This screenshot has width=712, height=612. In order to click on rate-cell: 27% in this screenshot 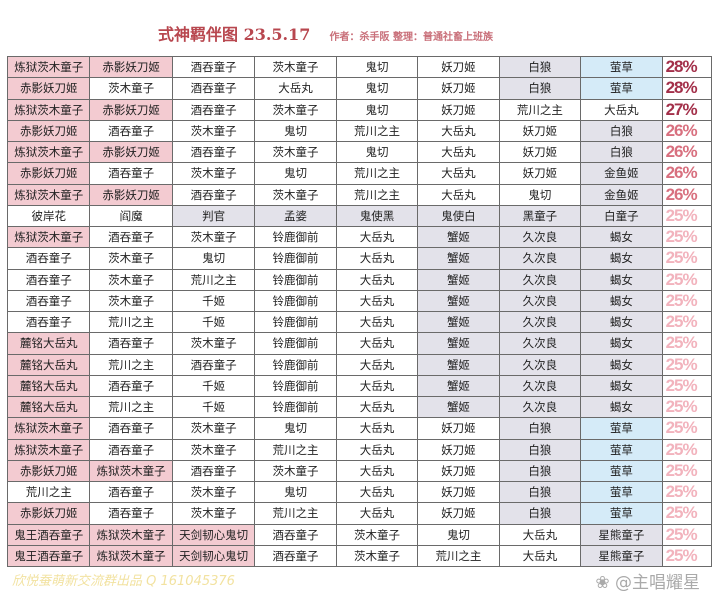, I will do `click(686, 109)`.